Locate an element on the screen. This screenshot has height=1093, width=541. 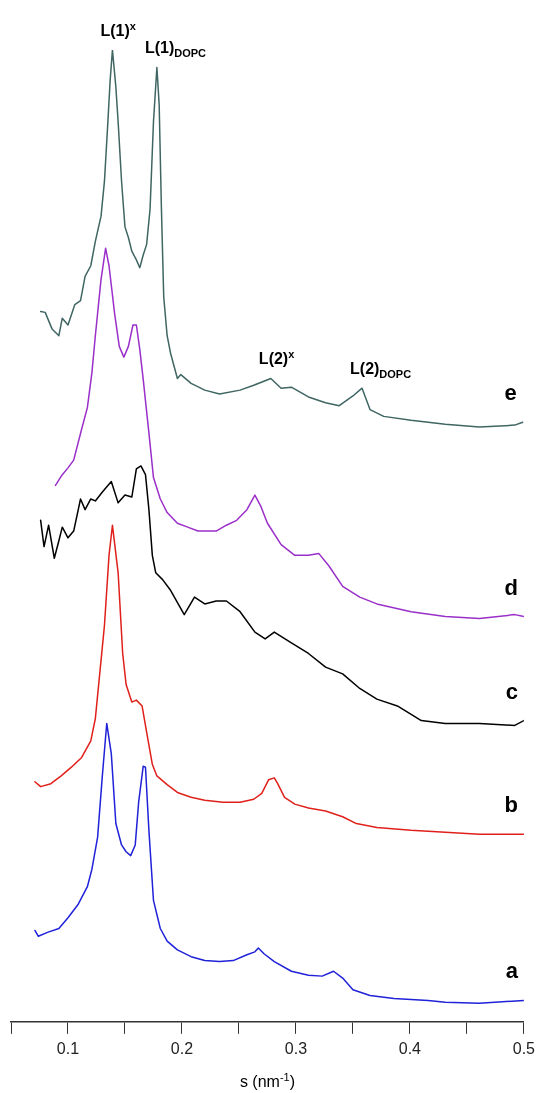
x-tick-label: 0.2 is located at coordinates (182, 1048).